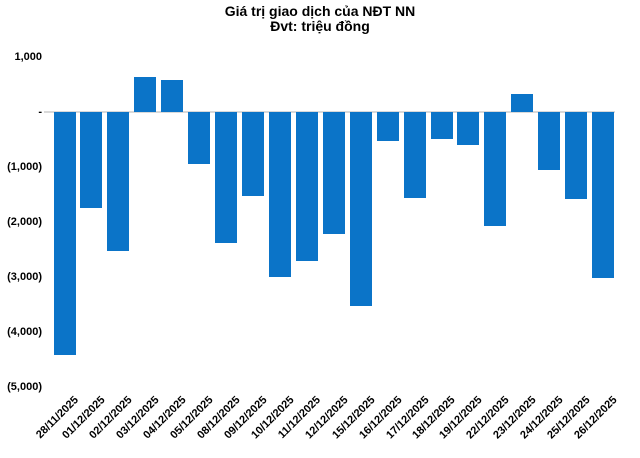  What do you see at coordinates (24, 386) in the screenshot?
I see `y-axis-tick-label: (5,000)` at bounding box center [24, 386].